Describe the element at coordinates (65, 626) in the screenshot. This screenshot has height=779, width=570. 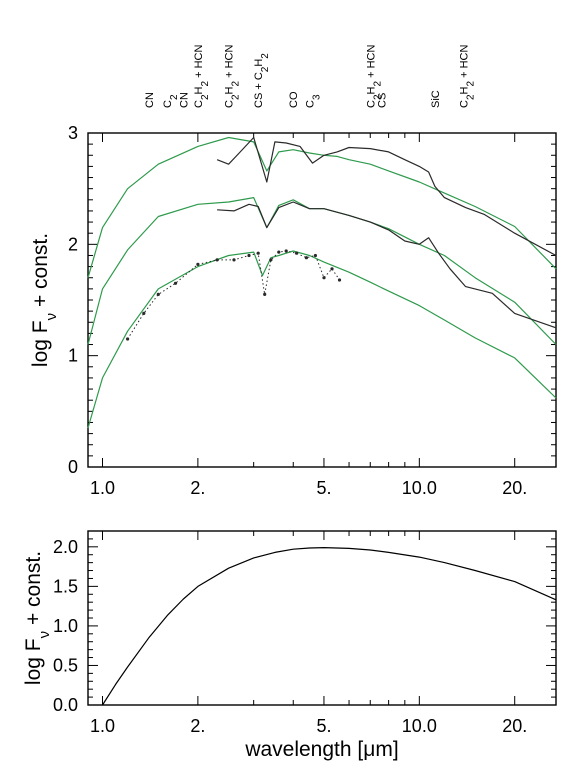
I see `y-tick-label: 1.0` at that location.